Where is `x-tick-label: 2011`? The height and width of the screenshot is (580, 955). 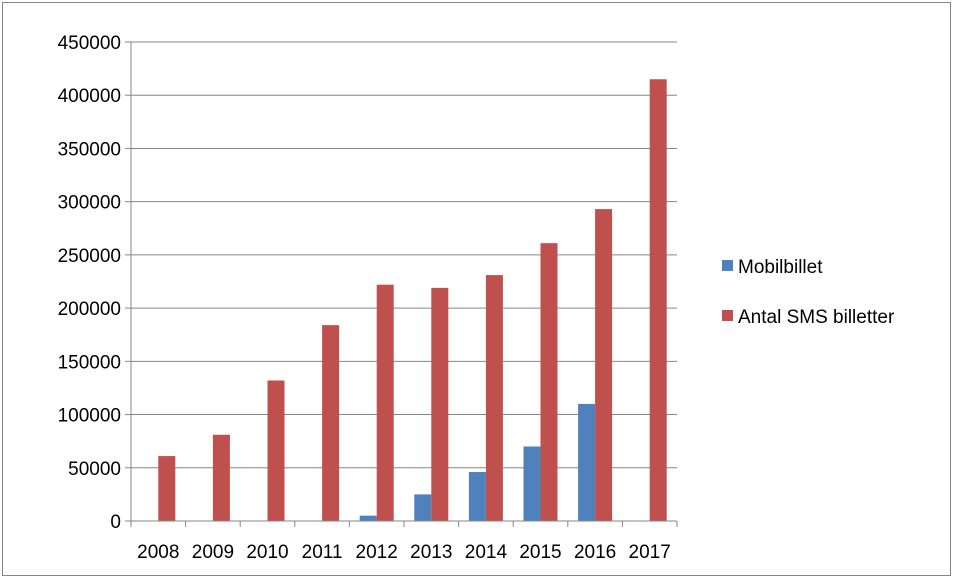
x-tick-label: 2011 is located at coordinates (322, 552).